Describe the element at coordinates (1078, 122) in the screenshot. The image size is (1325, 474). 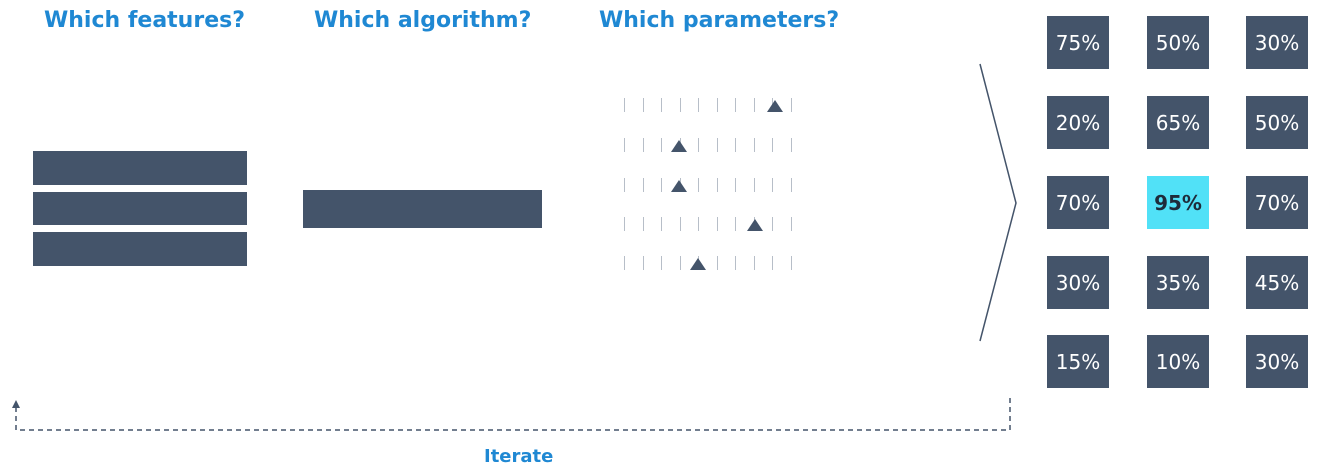
I see `score-cell: 20%` at that location.